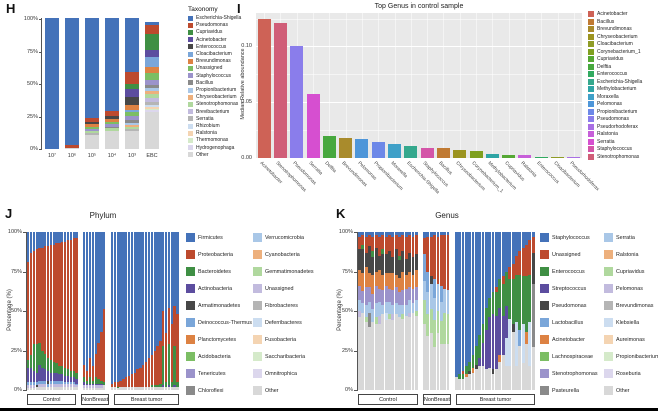  I want to click on moraxella-swatch, so click(591, 96).